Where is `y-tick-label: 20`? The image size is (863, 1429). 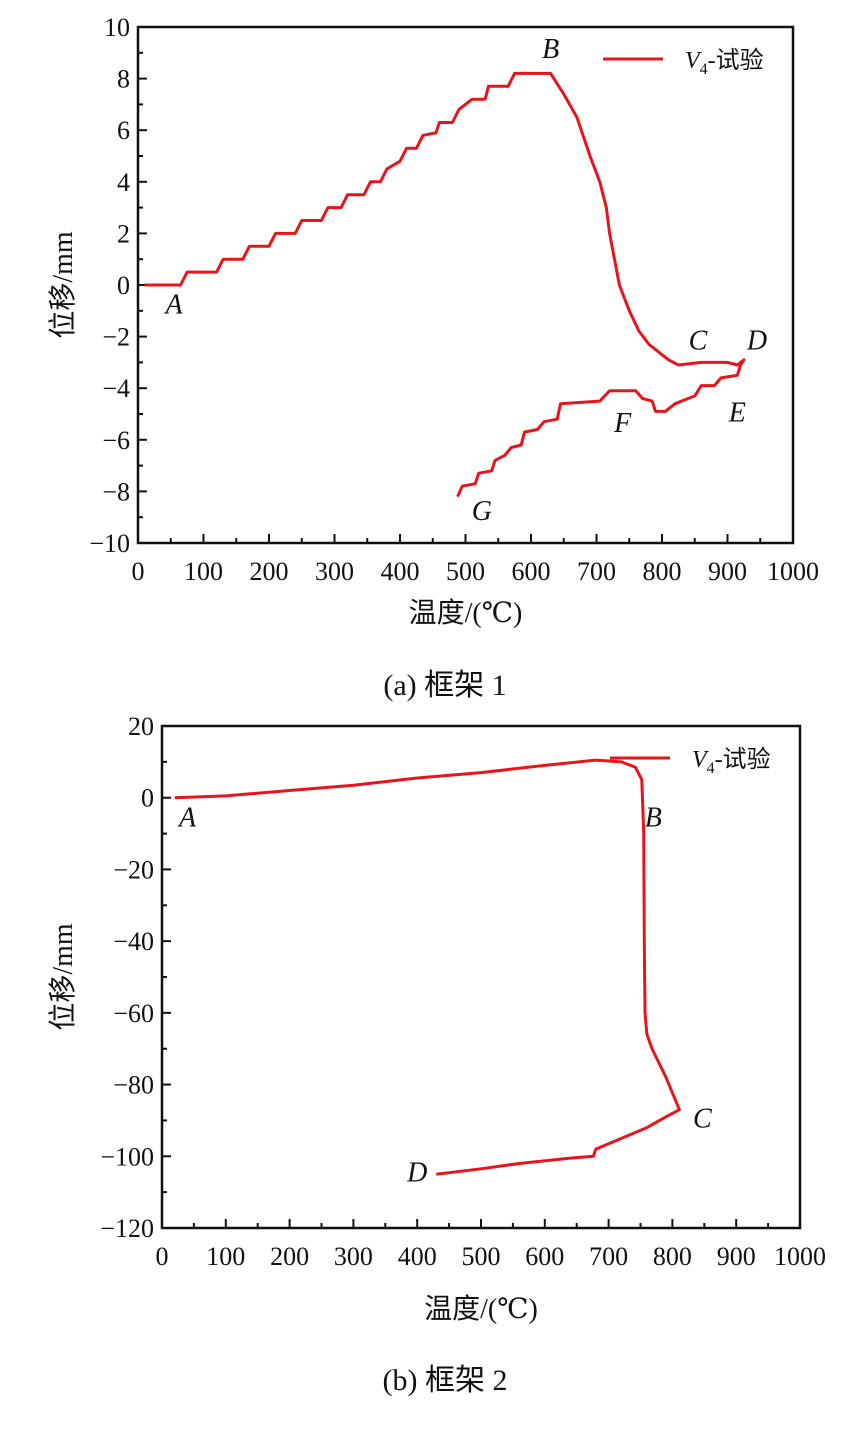
y-tick-label: 20 is located at coordinates (141, 726).